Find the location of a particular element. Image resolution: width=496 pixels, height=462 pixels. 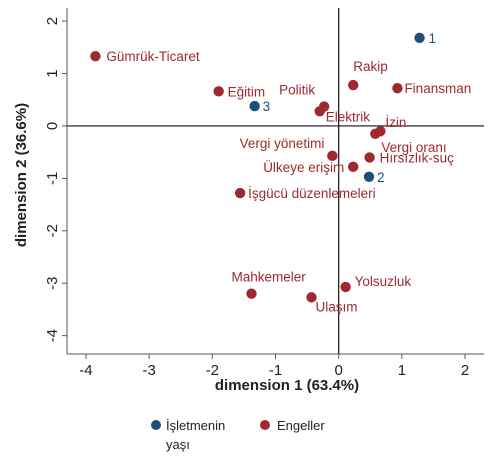

data-label: Ulaşım is located at coordinates (337, 306).